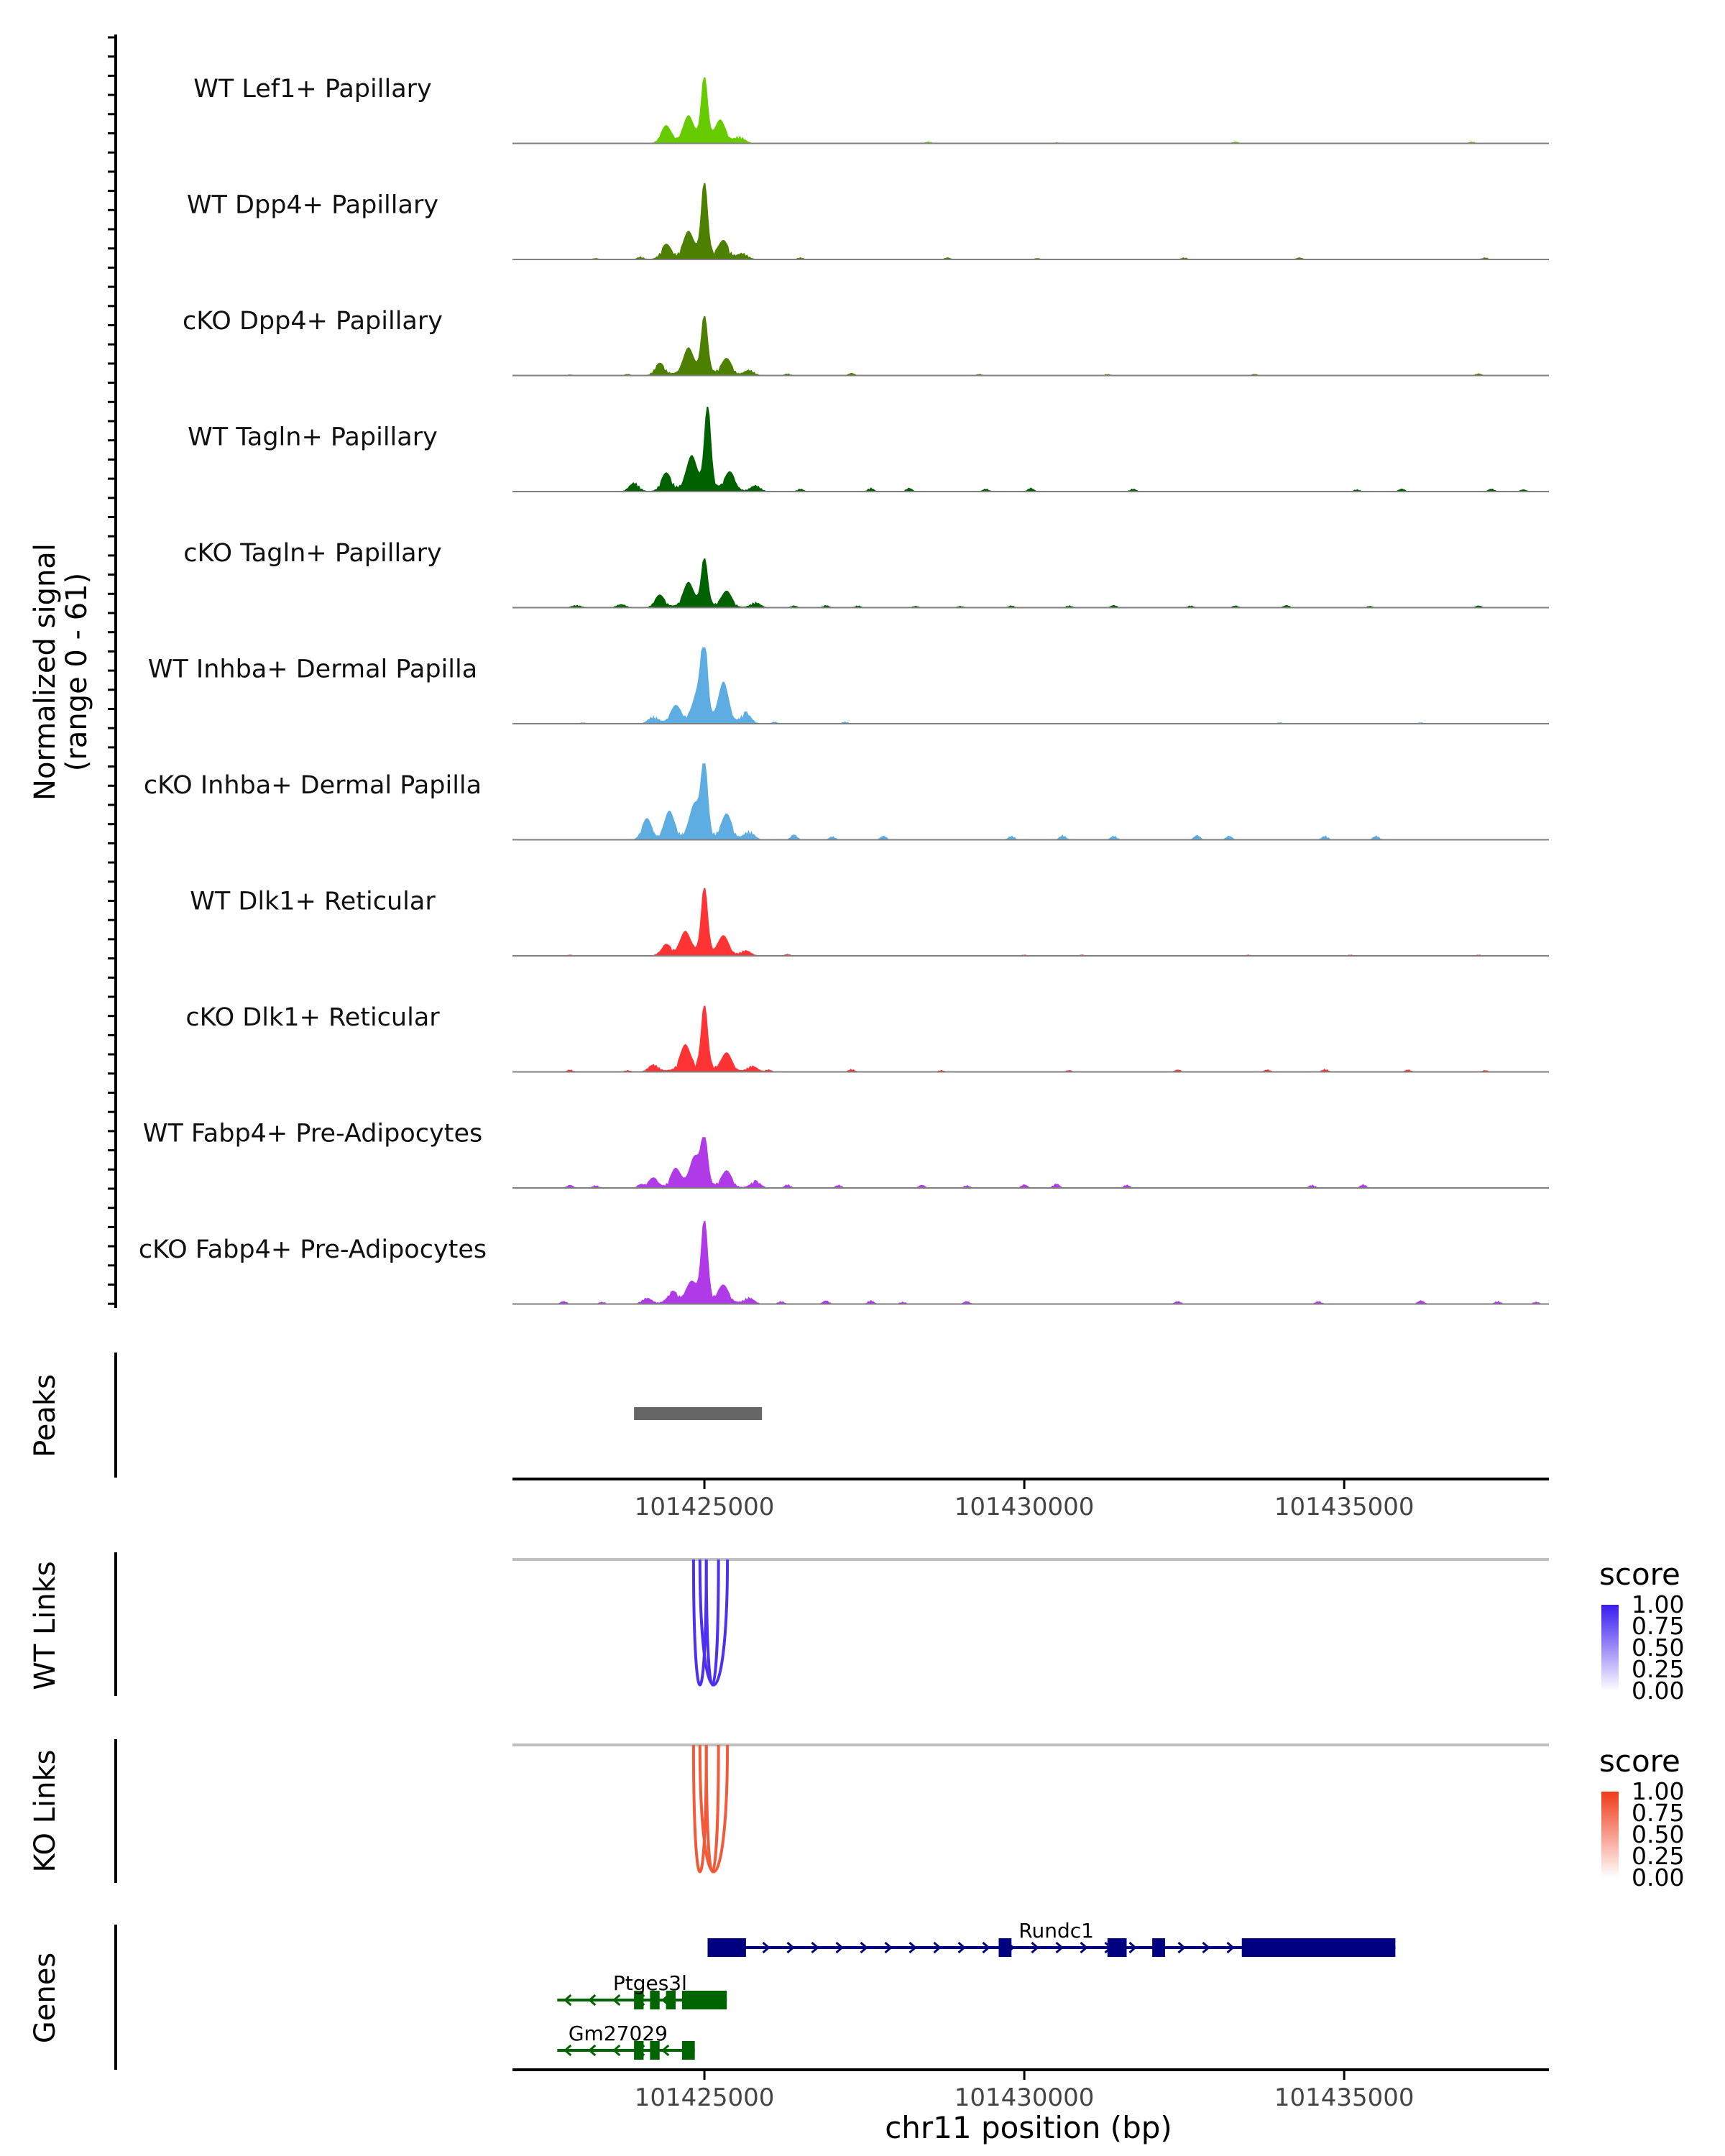 Image resolution: width=1725 pixels, height=2156 pixels. I want to click on coverage-track-label: WT Dpp4+ Papillary, so click(312, 205).